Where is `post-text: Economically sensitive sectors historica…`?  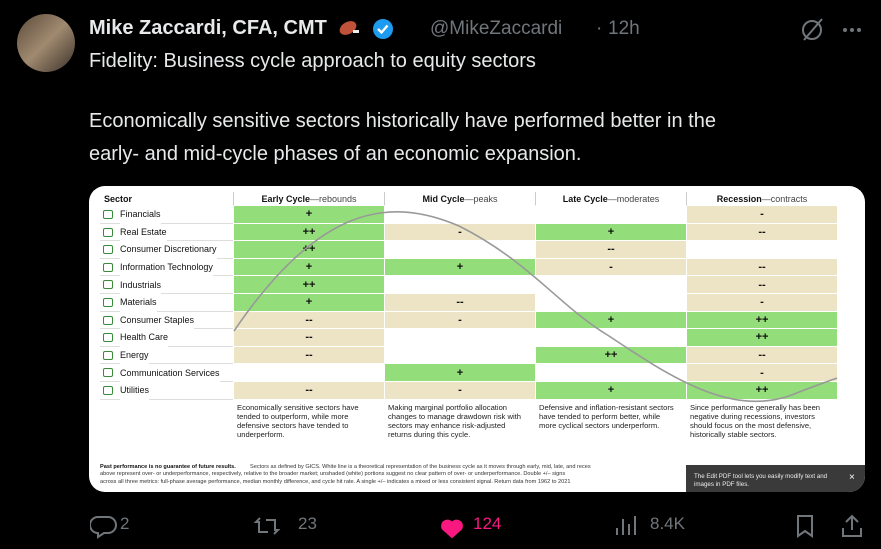 post-text: Economically sensitive sectors historica… is located at coordinates (402, 121).